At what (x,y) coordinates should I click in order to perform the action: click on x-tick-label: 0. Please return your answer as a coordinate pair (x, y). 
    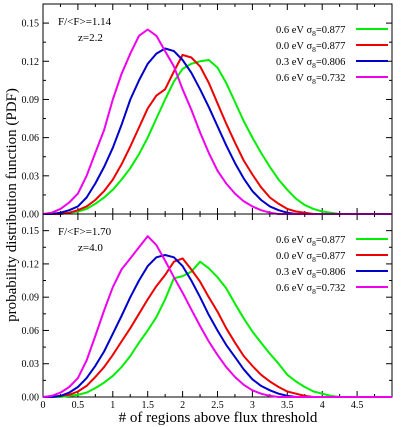
    Looking at the image, I should click on (43, 405).